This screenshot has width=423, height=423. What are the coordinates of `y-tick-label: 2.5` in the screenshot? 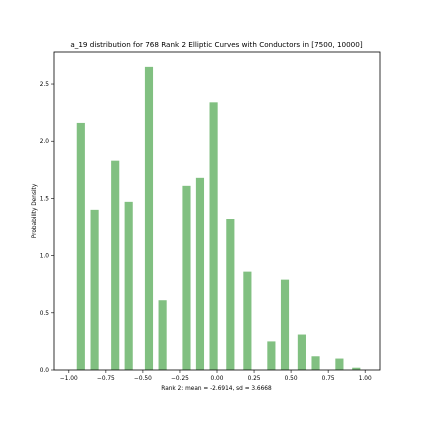 It's located at (45, 85).